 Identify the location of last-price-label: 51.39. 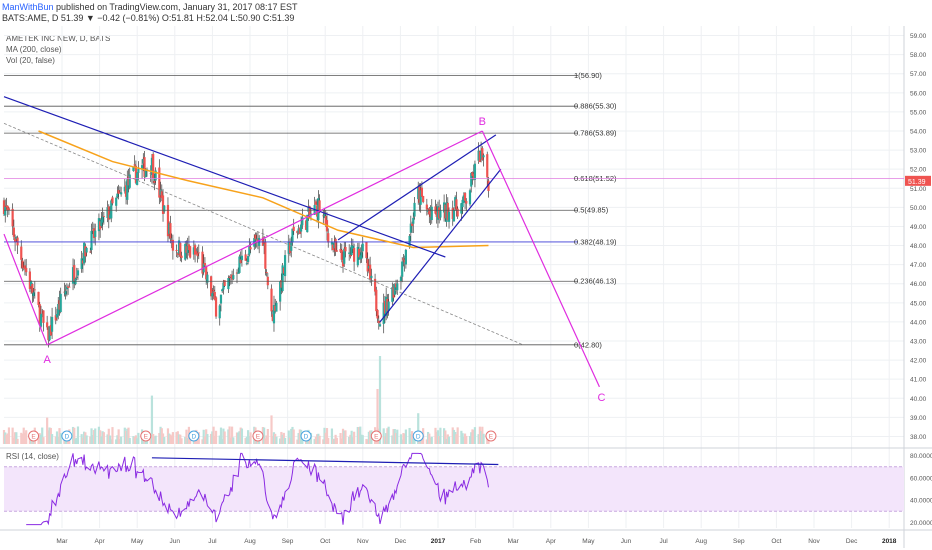
(917, 182).